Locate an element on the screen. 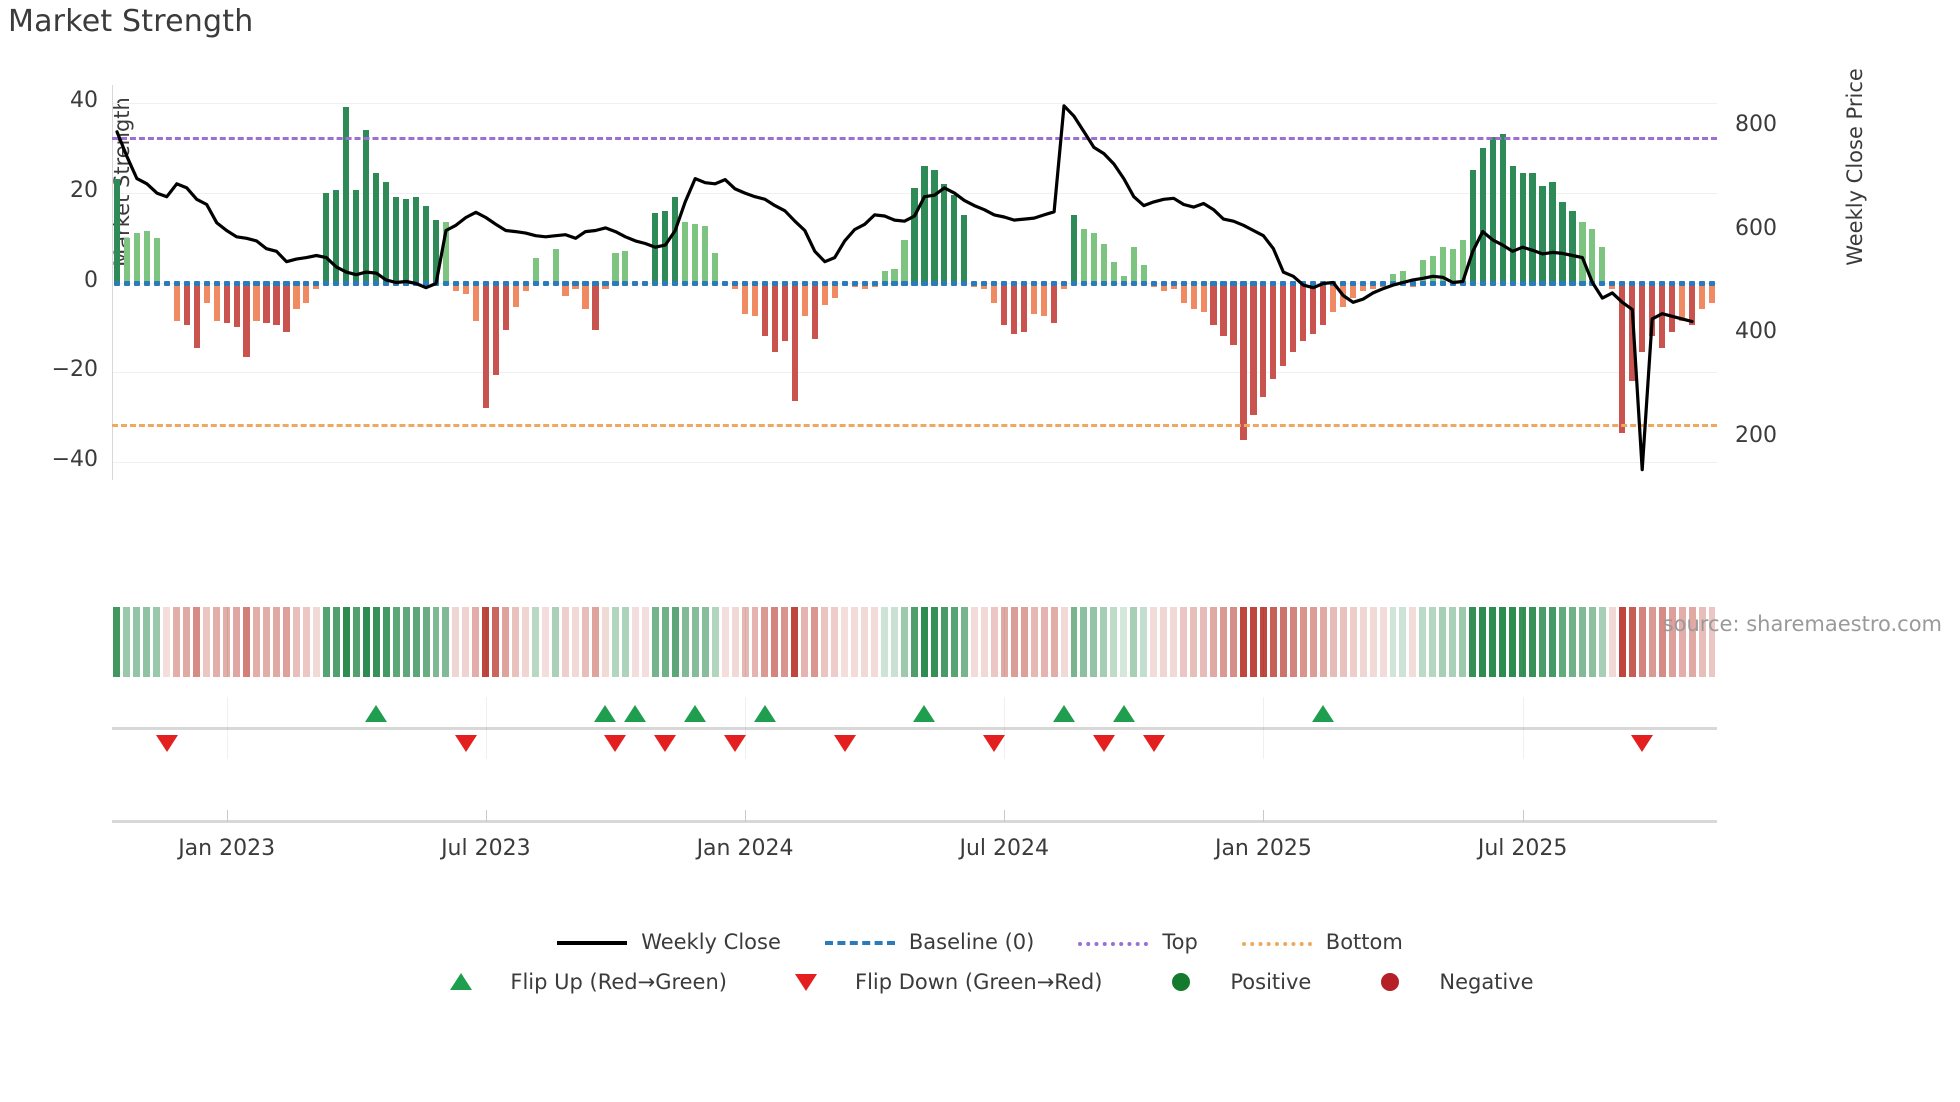  t-up-icon is located at coordinates (461, 982).